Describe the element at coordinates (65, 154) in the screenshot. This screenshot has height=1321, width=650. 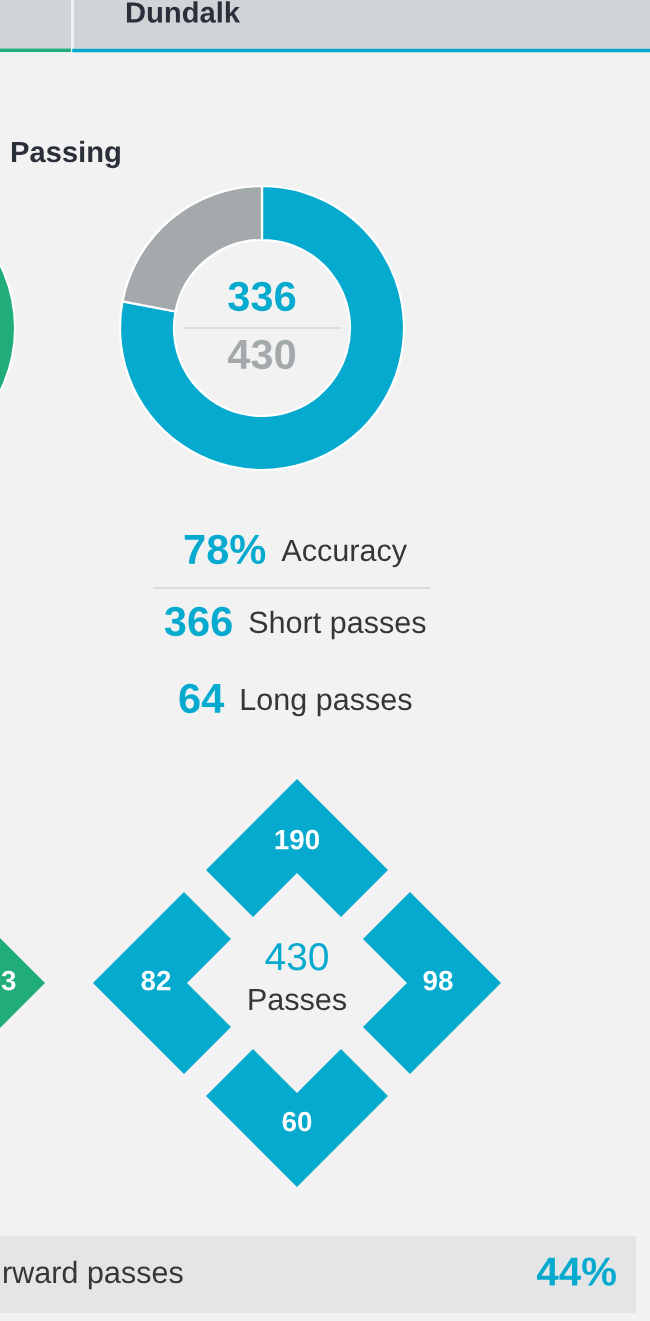
I see `chart-title: Passing` at that location.